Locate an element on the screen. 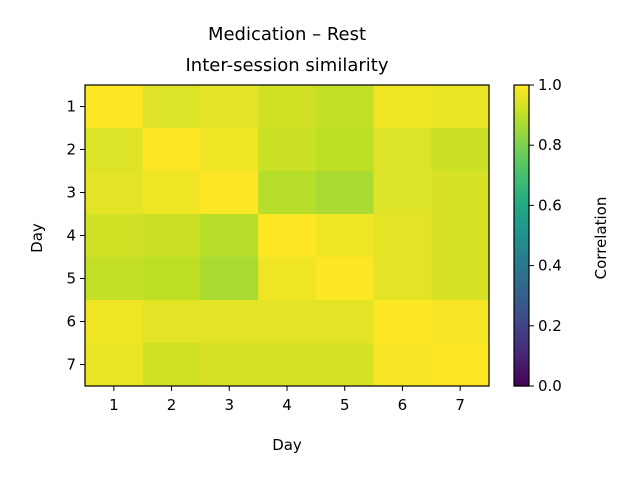 Image resolution: width=640 pixels, height=480 pixels. chart-subtitle: Inter-session similarity is located at coordinates (286, 65).